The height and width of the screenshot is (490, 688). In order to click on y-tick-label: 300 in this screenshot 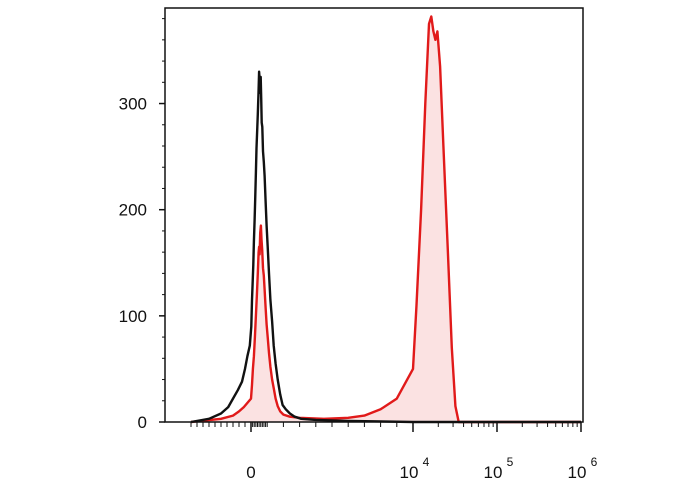, I will do `click(133, 104)`.